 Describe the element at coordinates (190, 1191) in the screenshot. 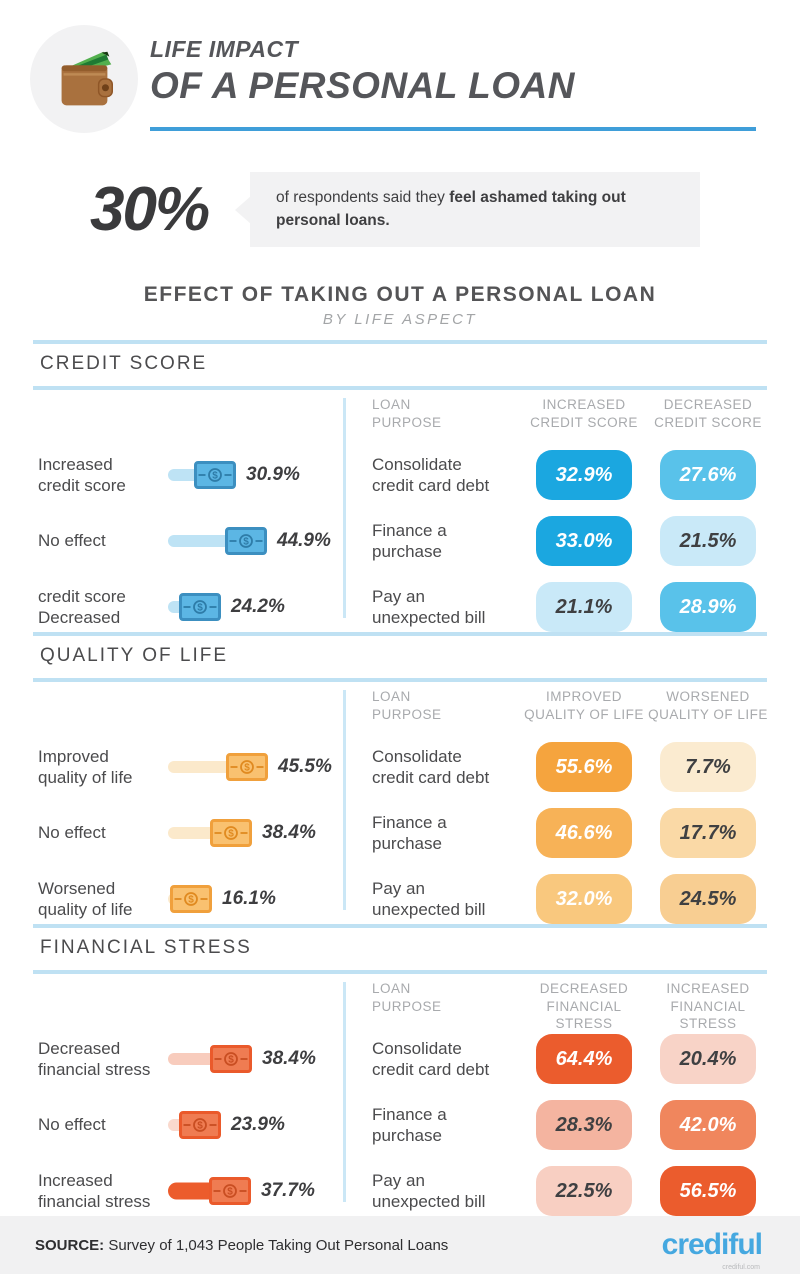

I see `bar-row: Increased financial stress $37.7%` at that location.